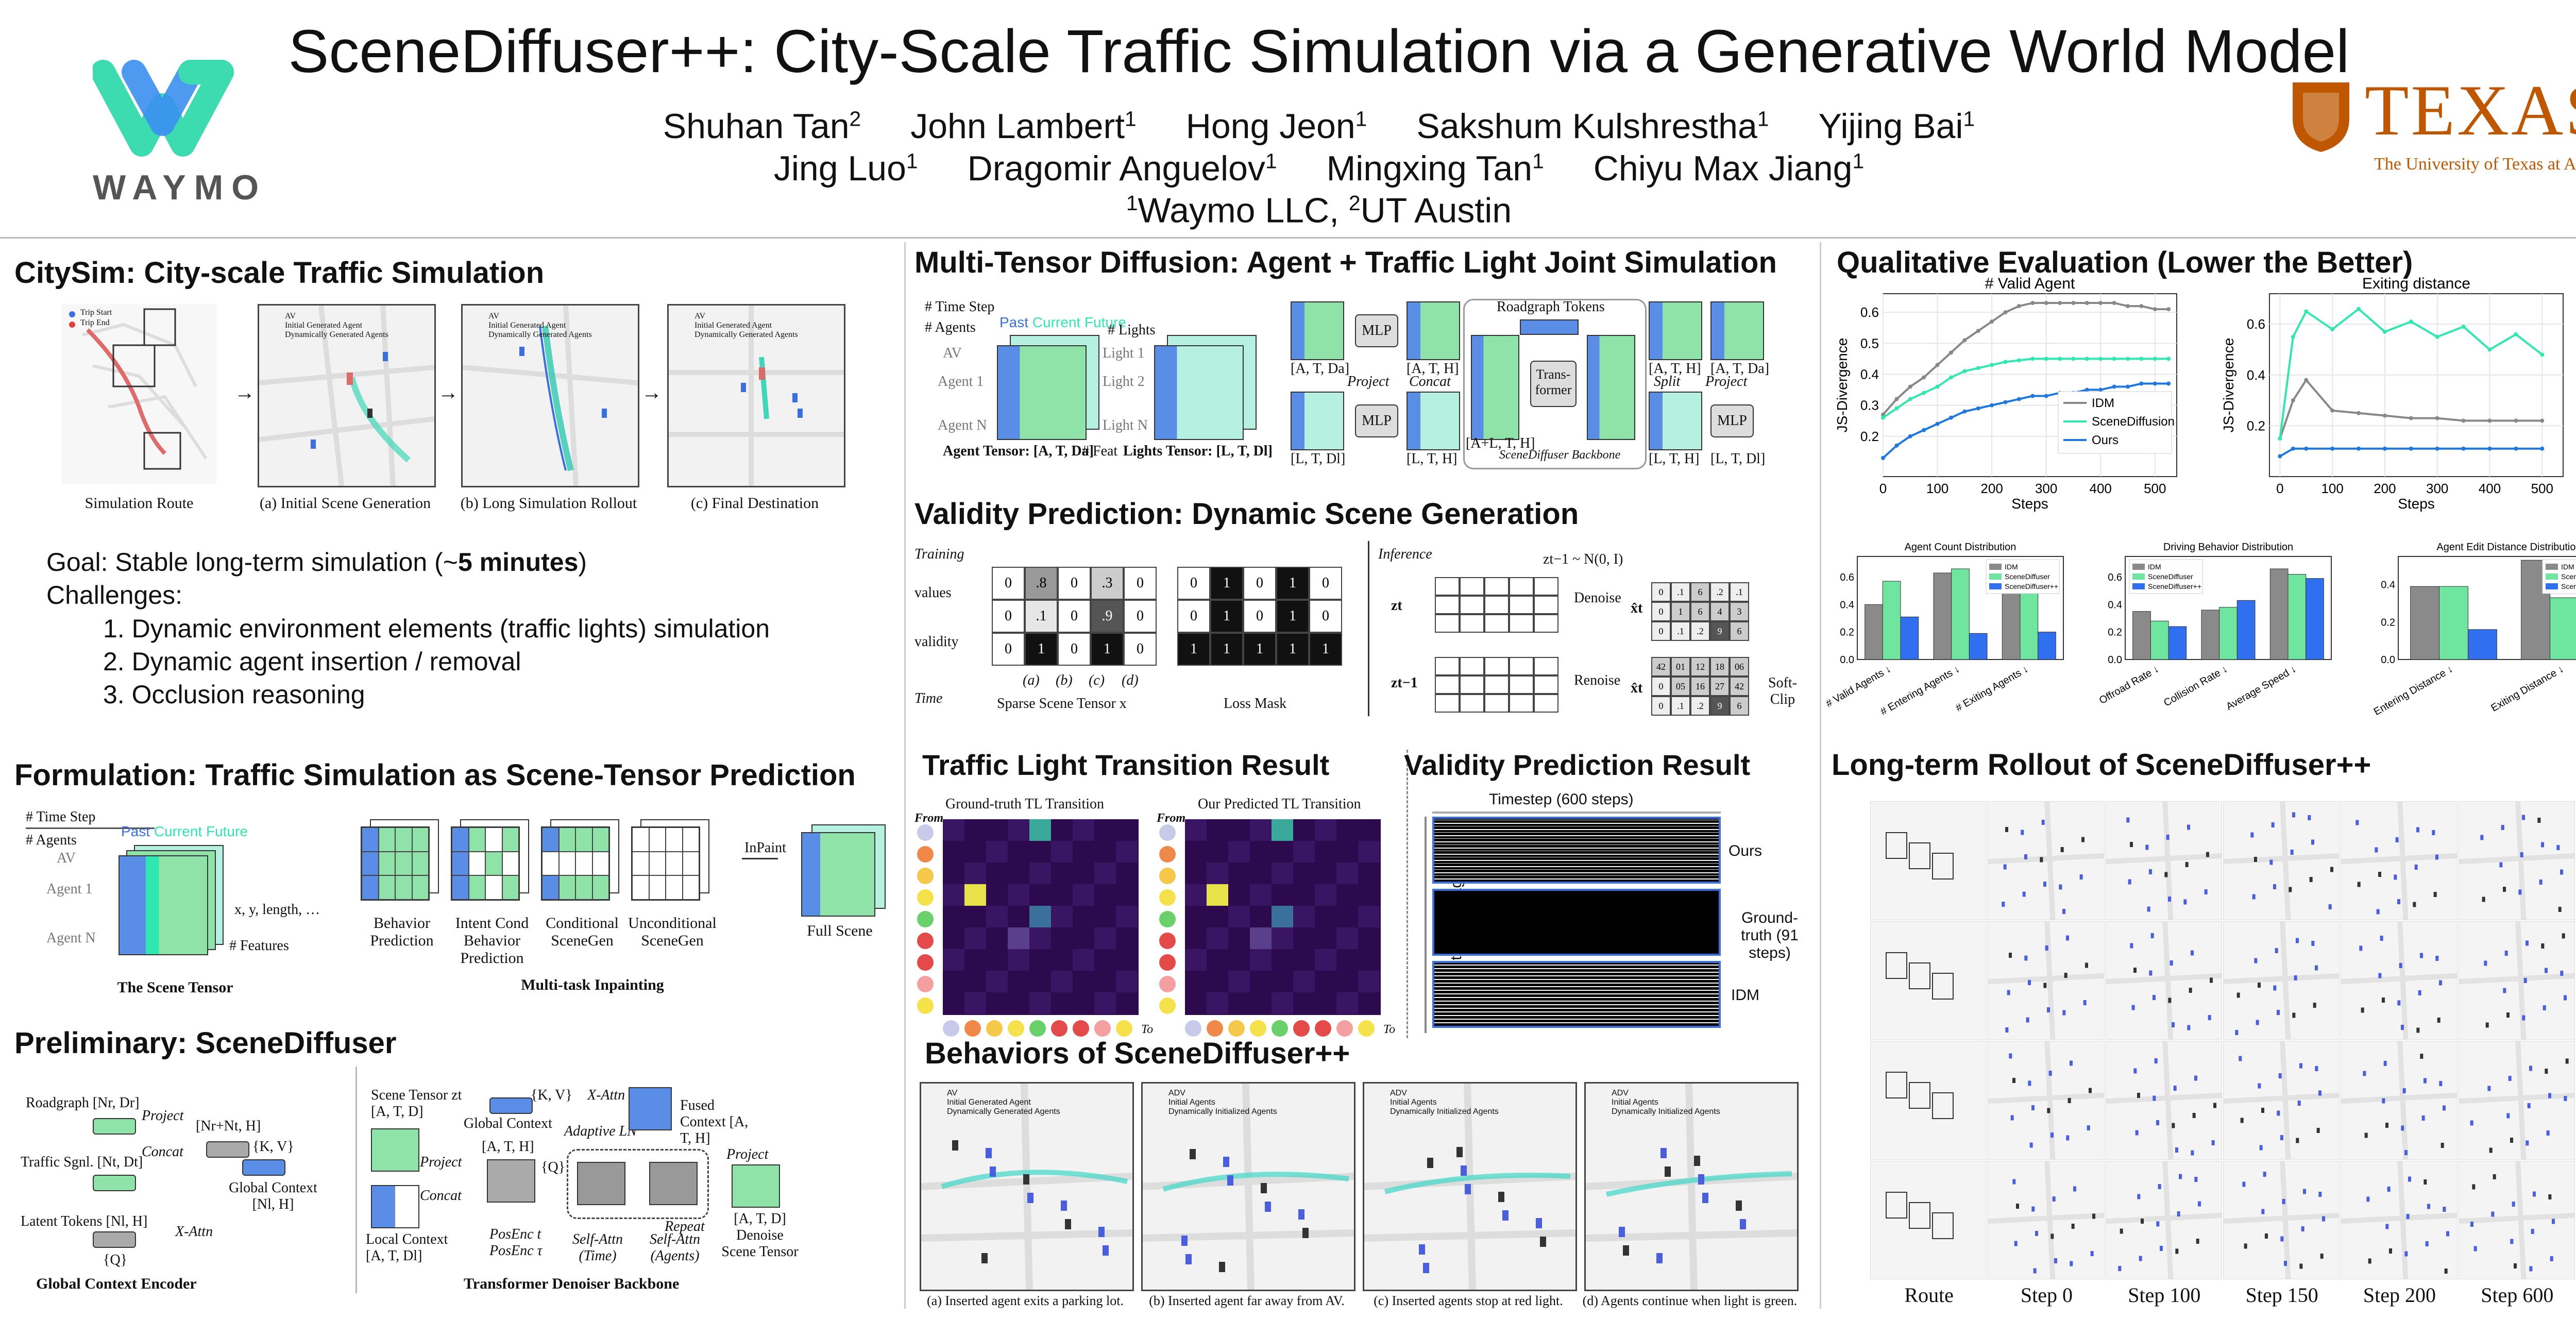  What do you see at coordinates (1549, 327) in the screenshot?
I see `roadgraph-token-box` at bounding box center [1549, 327].